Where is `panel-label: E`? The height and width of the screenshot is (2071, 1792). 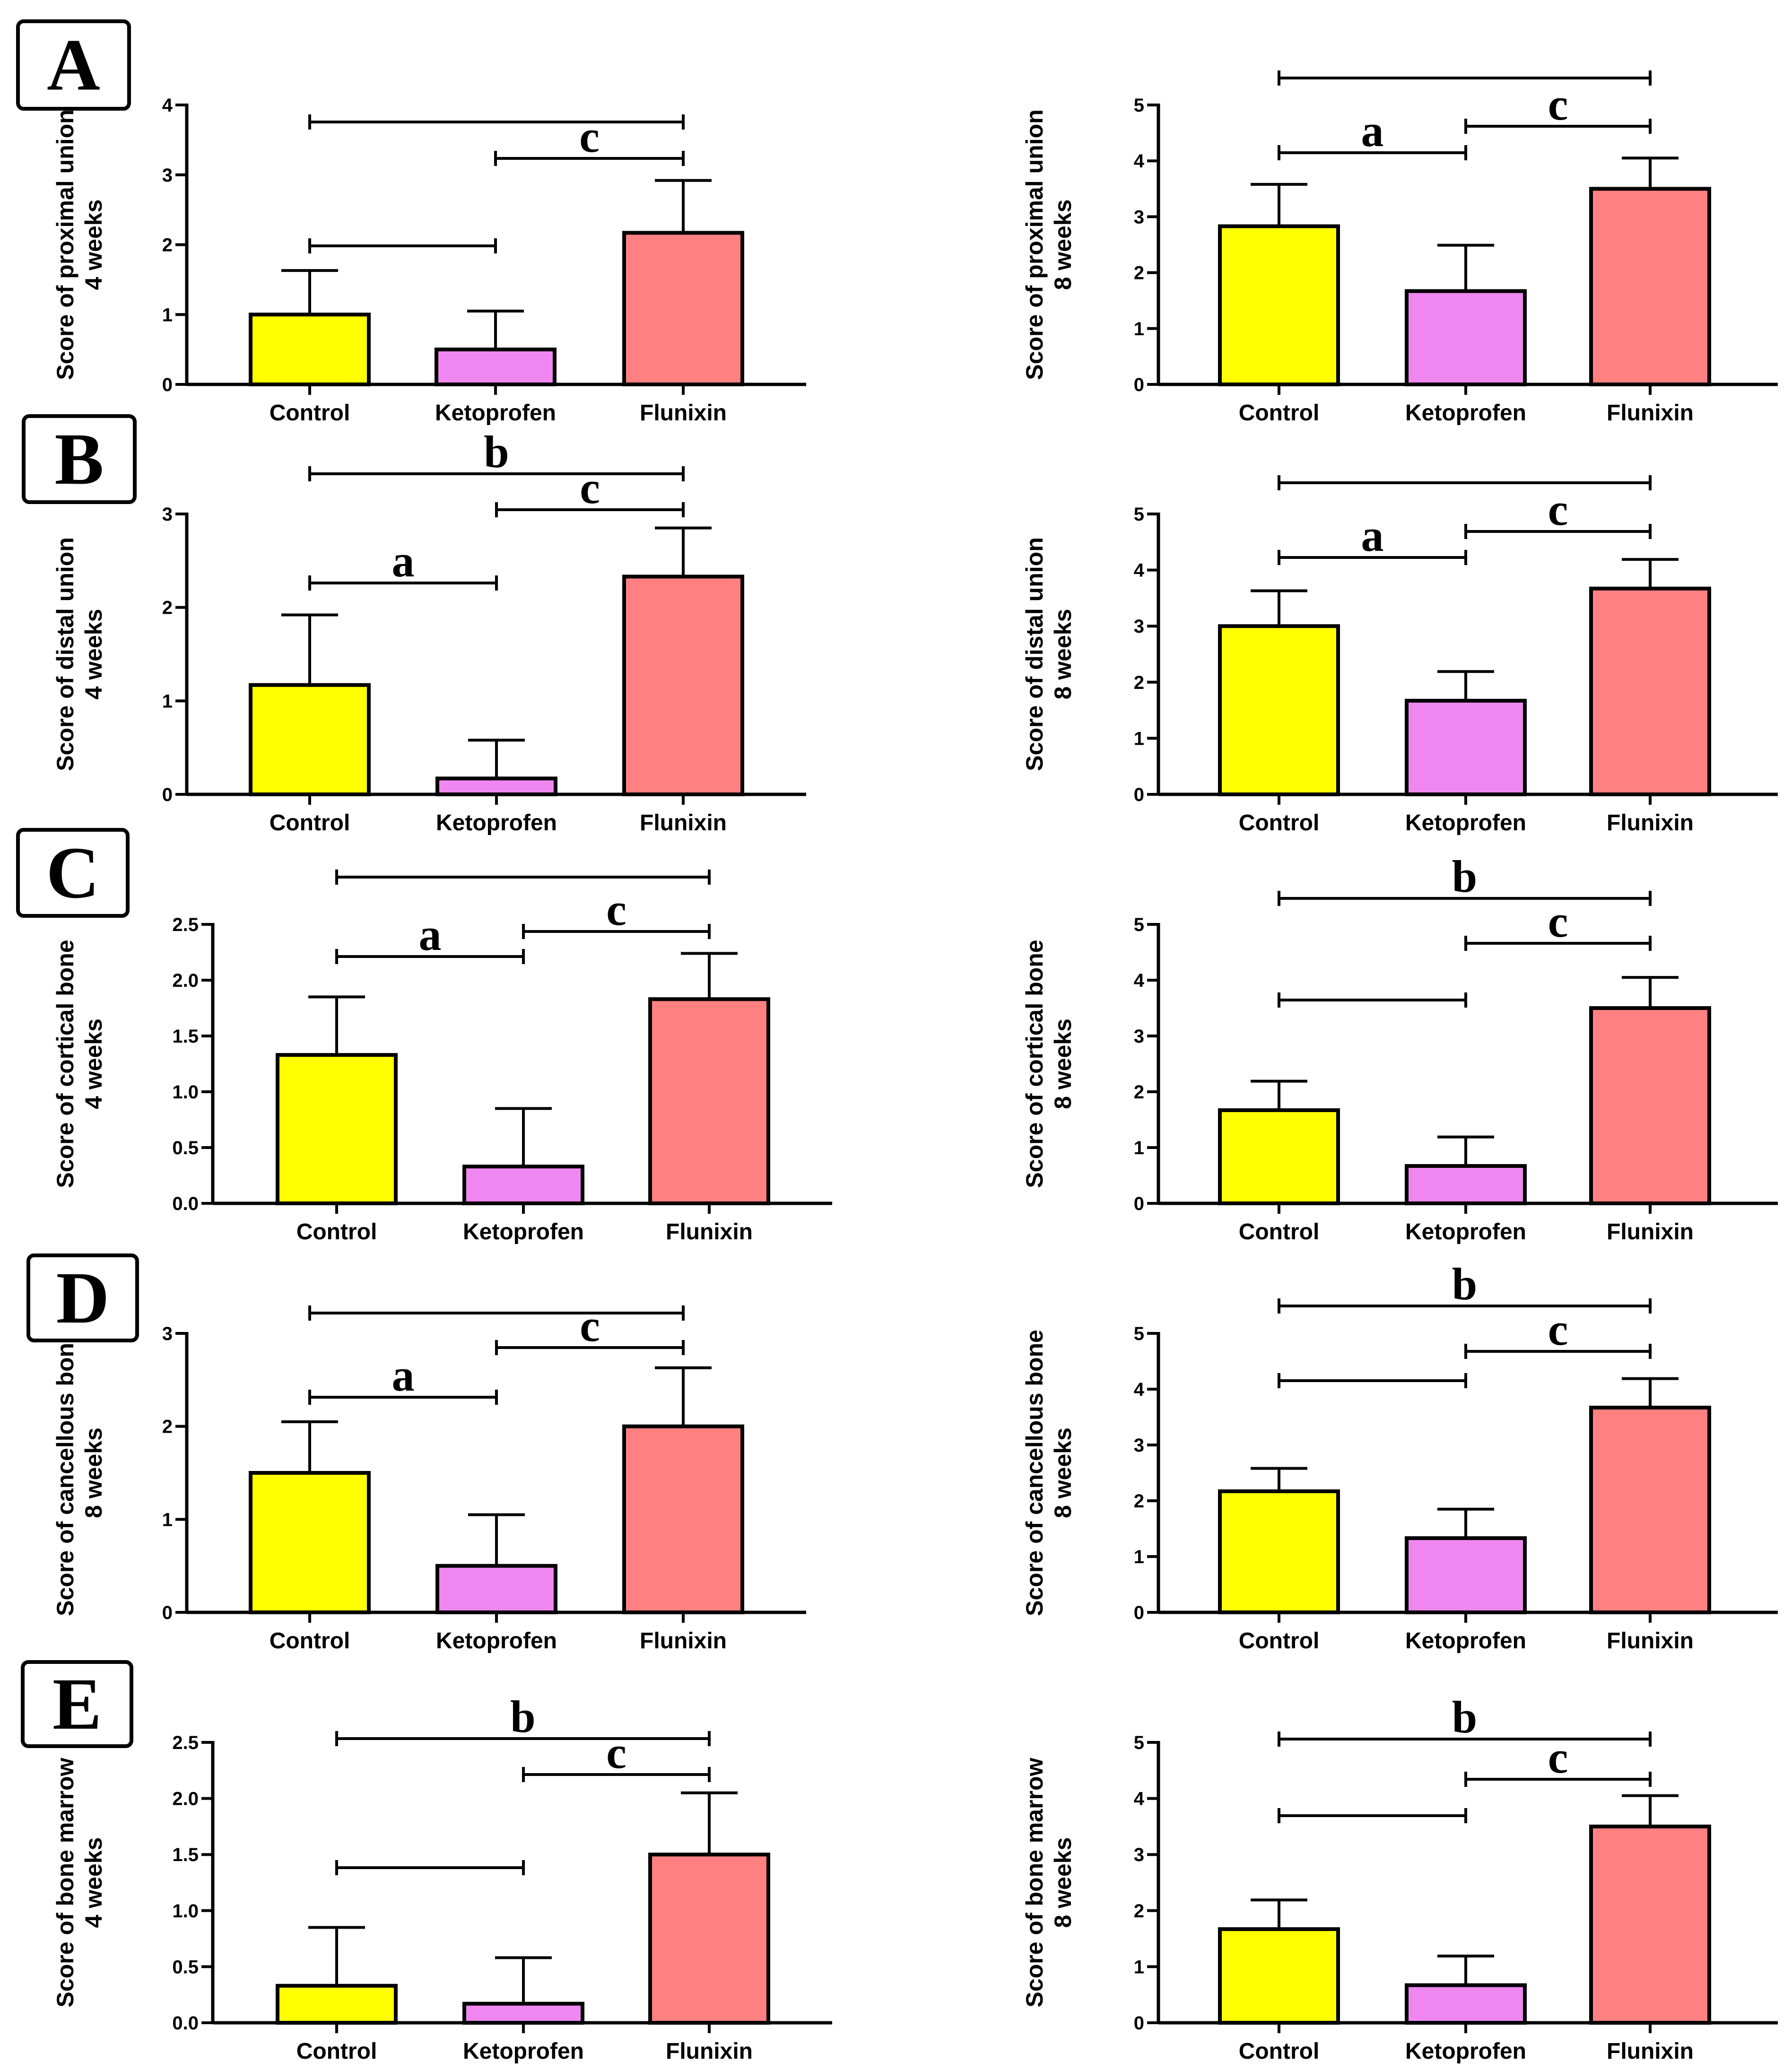
panel-label: E is located at coordinates (77, 1704).